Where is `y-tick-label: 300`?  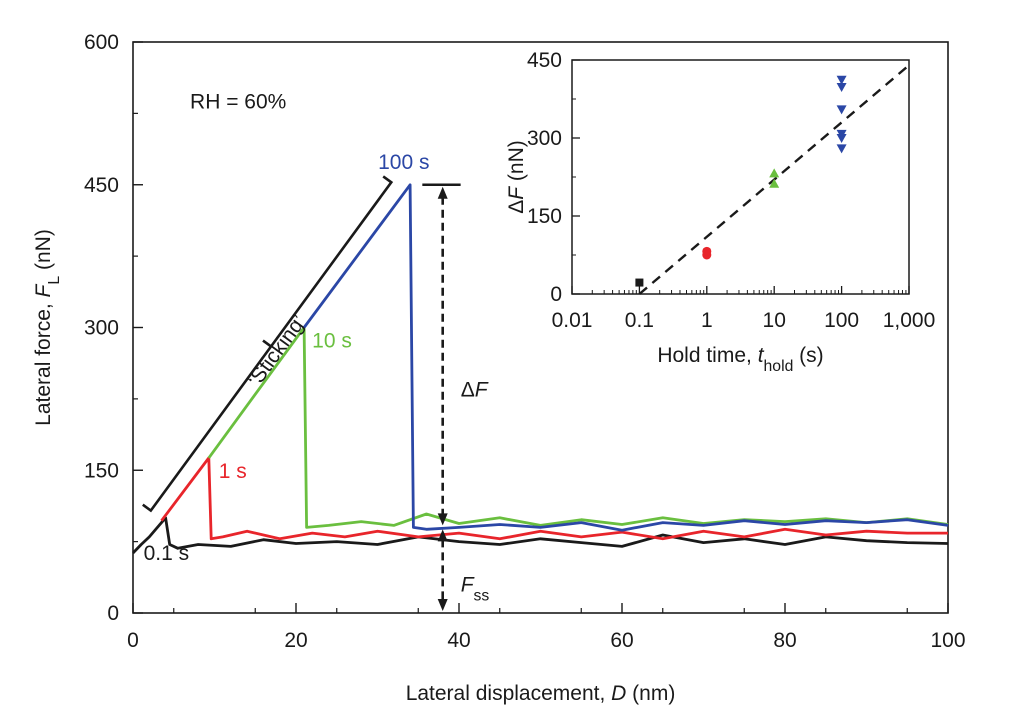 y-tick-label: 300 is located at coordinates (101, 328).